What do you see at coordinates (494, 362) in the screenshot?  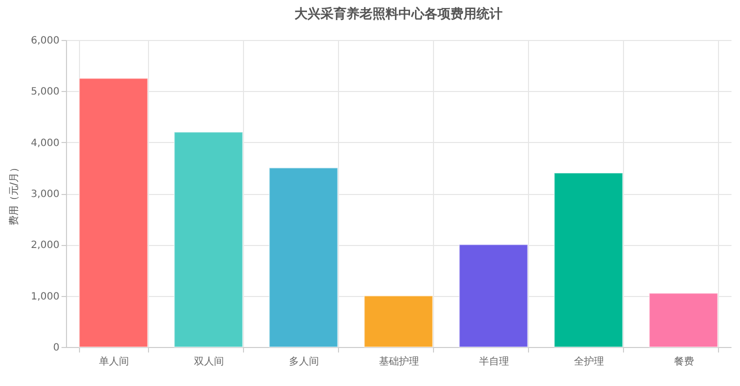 I see `x-tick-label: 半自理` at bounding box center [494, 362].